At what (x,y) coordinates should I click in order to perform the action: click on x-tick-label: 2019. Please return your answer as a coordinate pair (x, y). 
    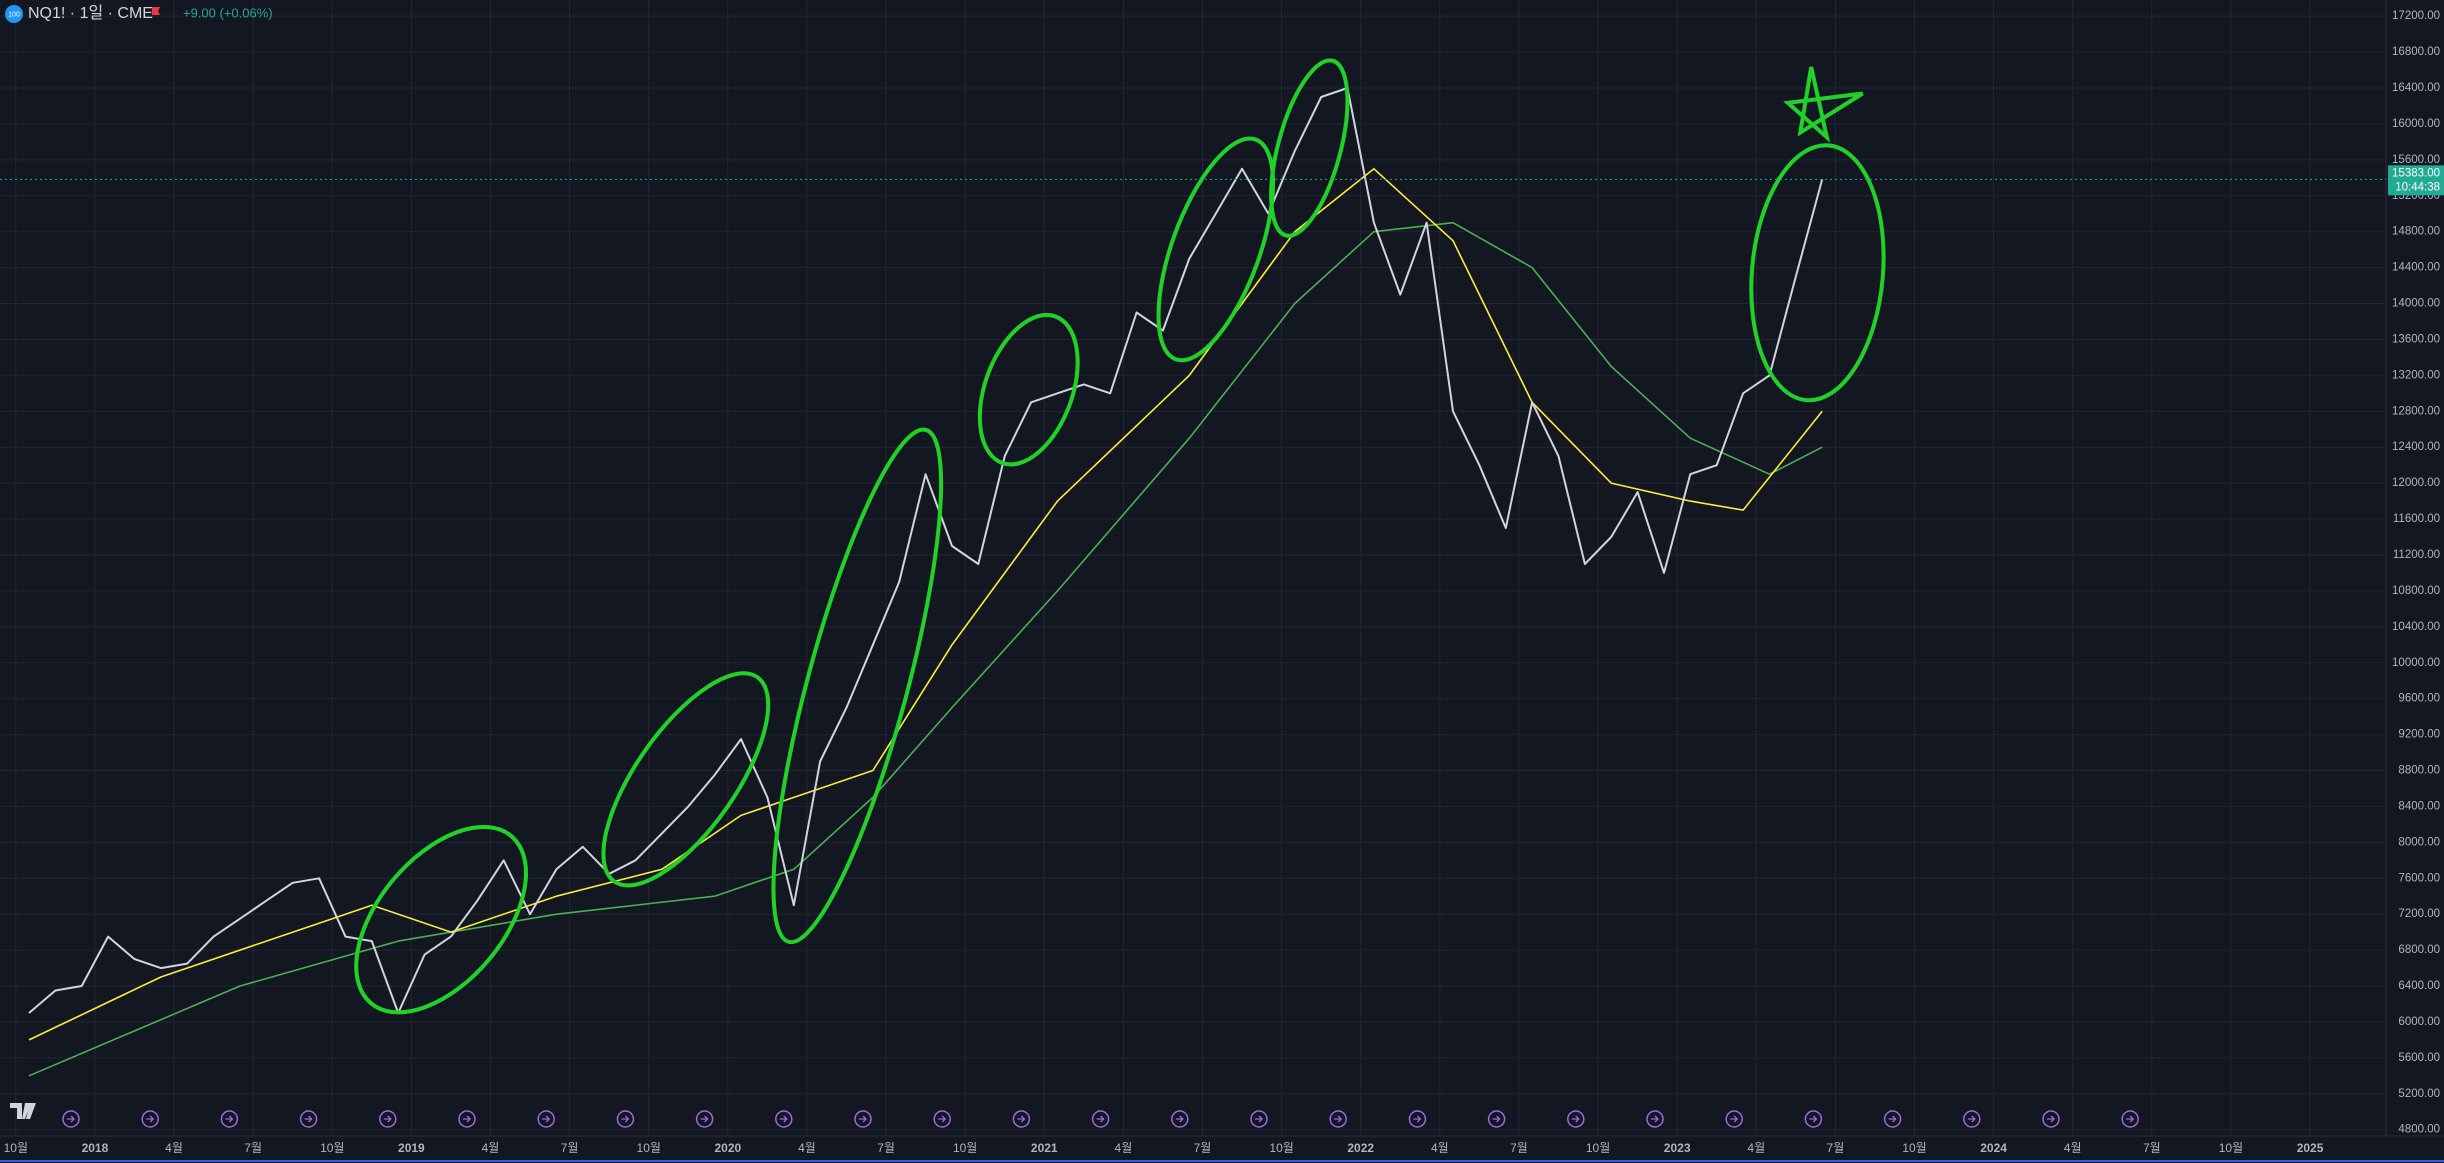
    Looking at the image, I should click on (411, 1148).